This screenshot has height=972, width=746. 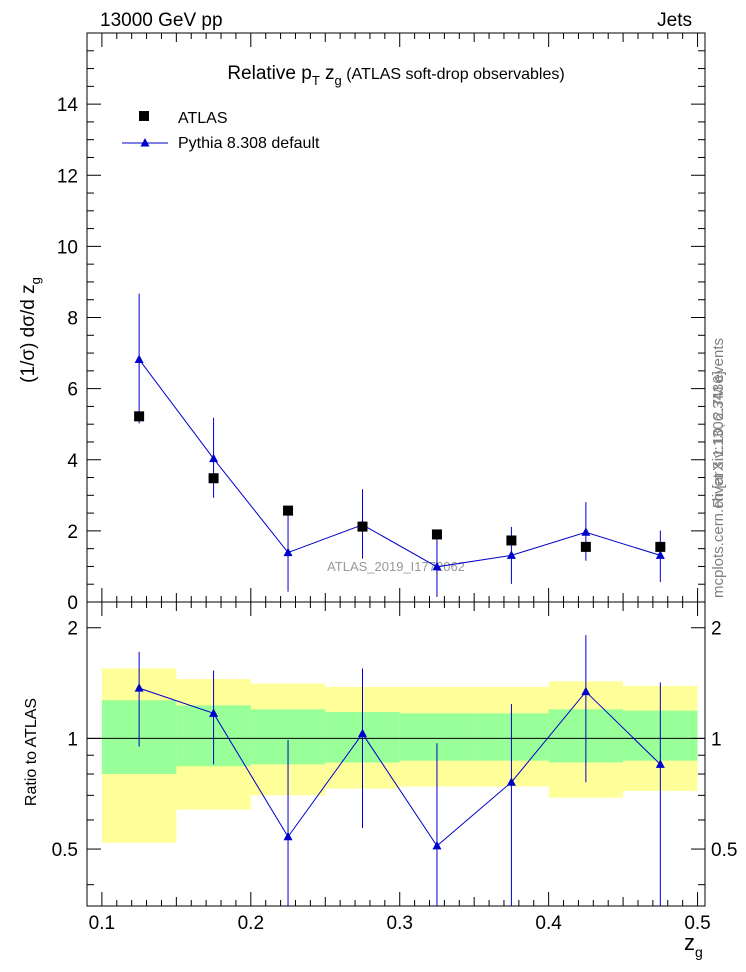 What do you see at coordinates (716, 739) in the screenshot?
I see `ratio-y-tick-label-right: 1` at bounding box center [716, 739].